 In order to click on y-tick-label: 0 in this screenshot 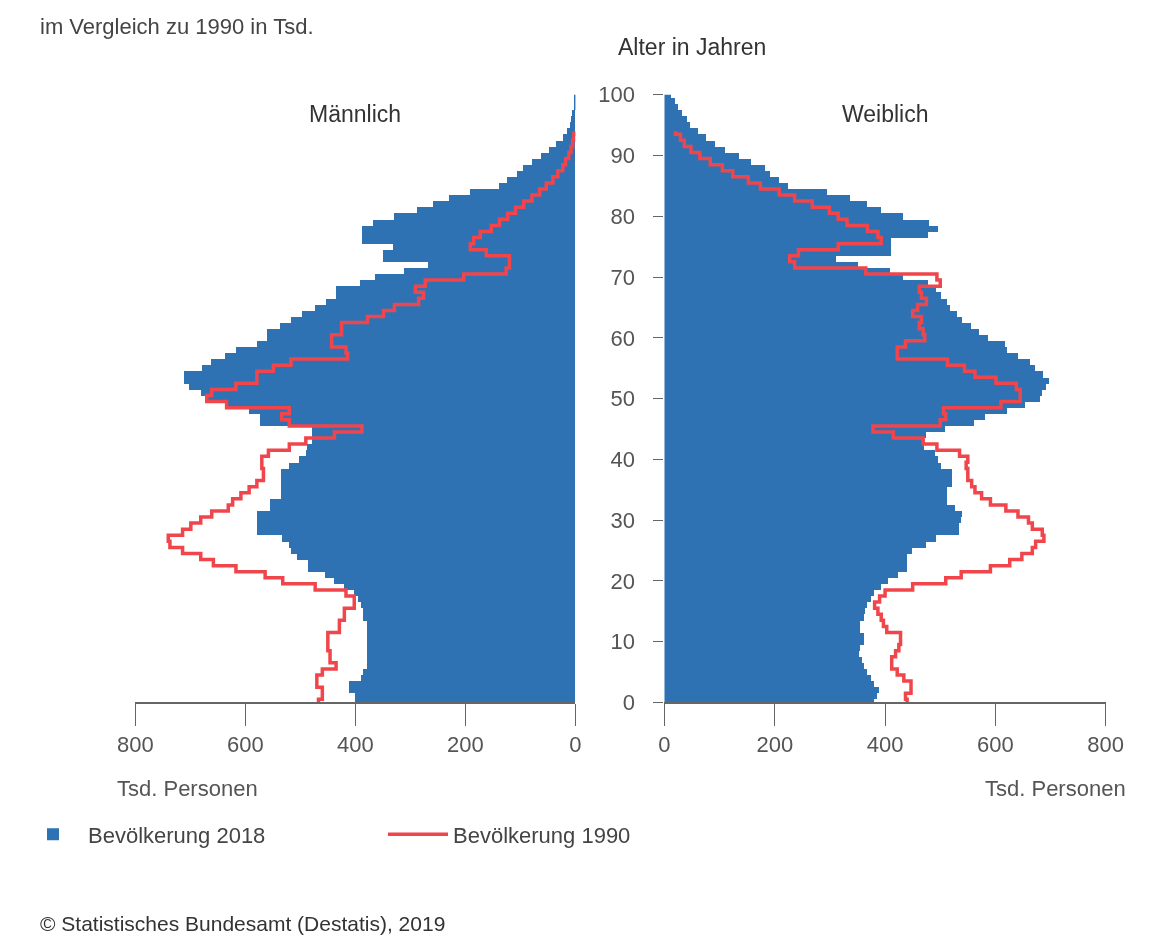, I will do `click(629, 703)`.